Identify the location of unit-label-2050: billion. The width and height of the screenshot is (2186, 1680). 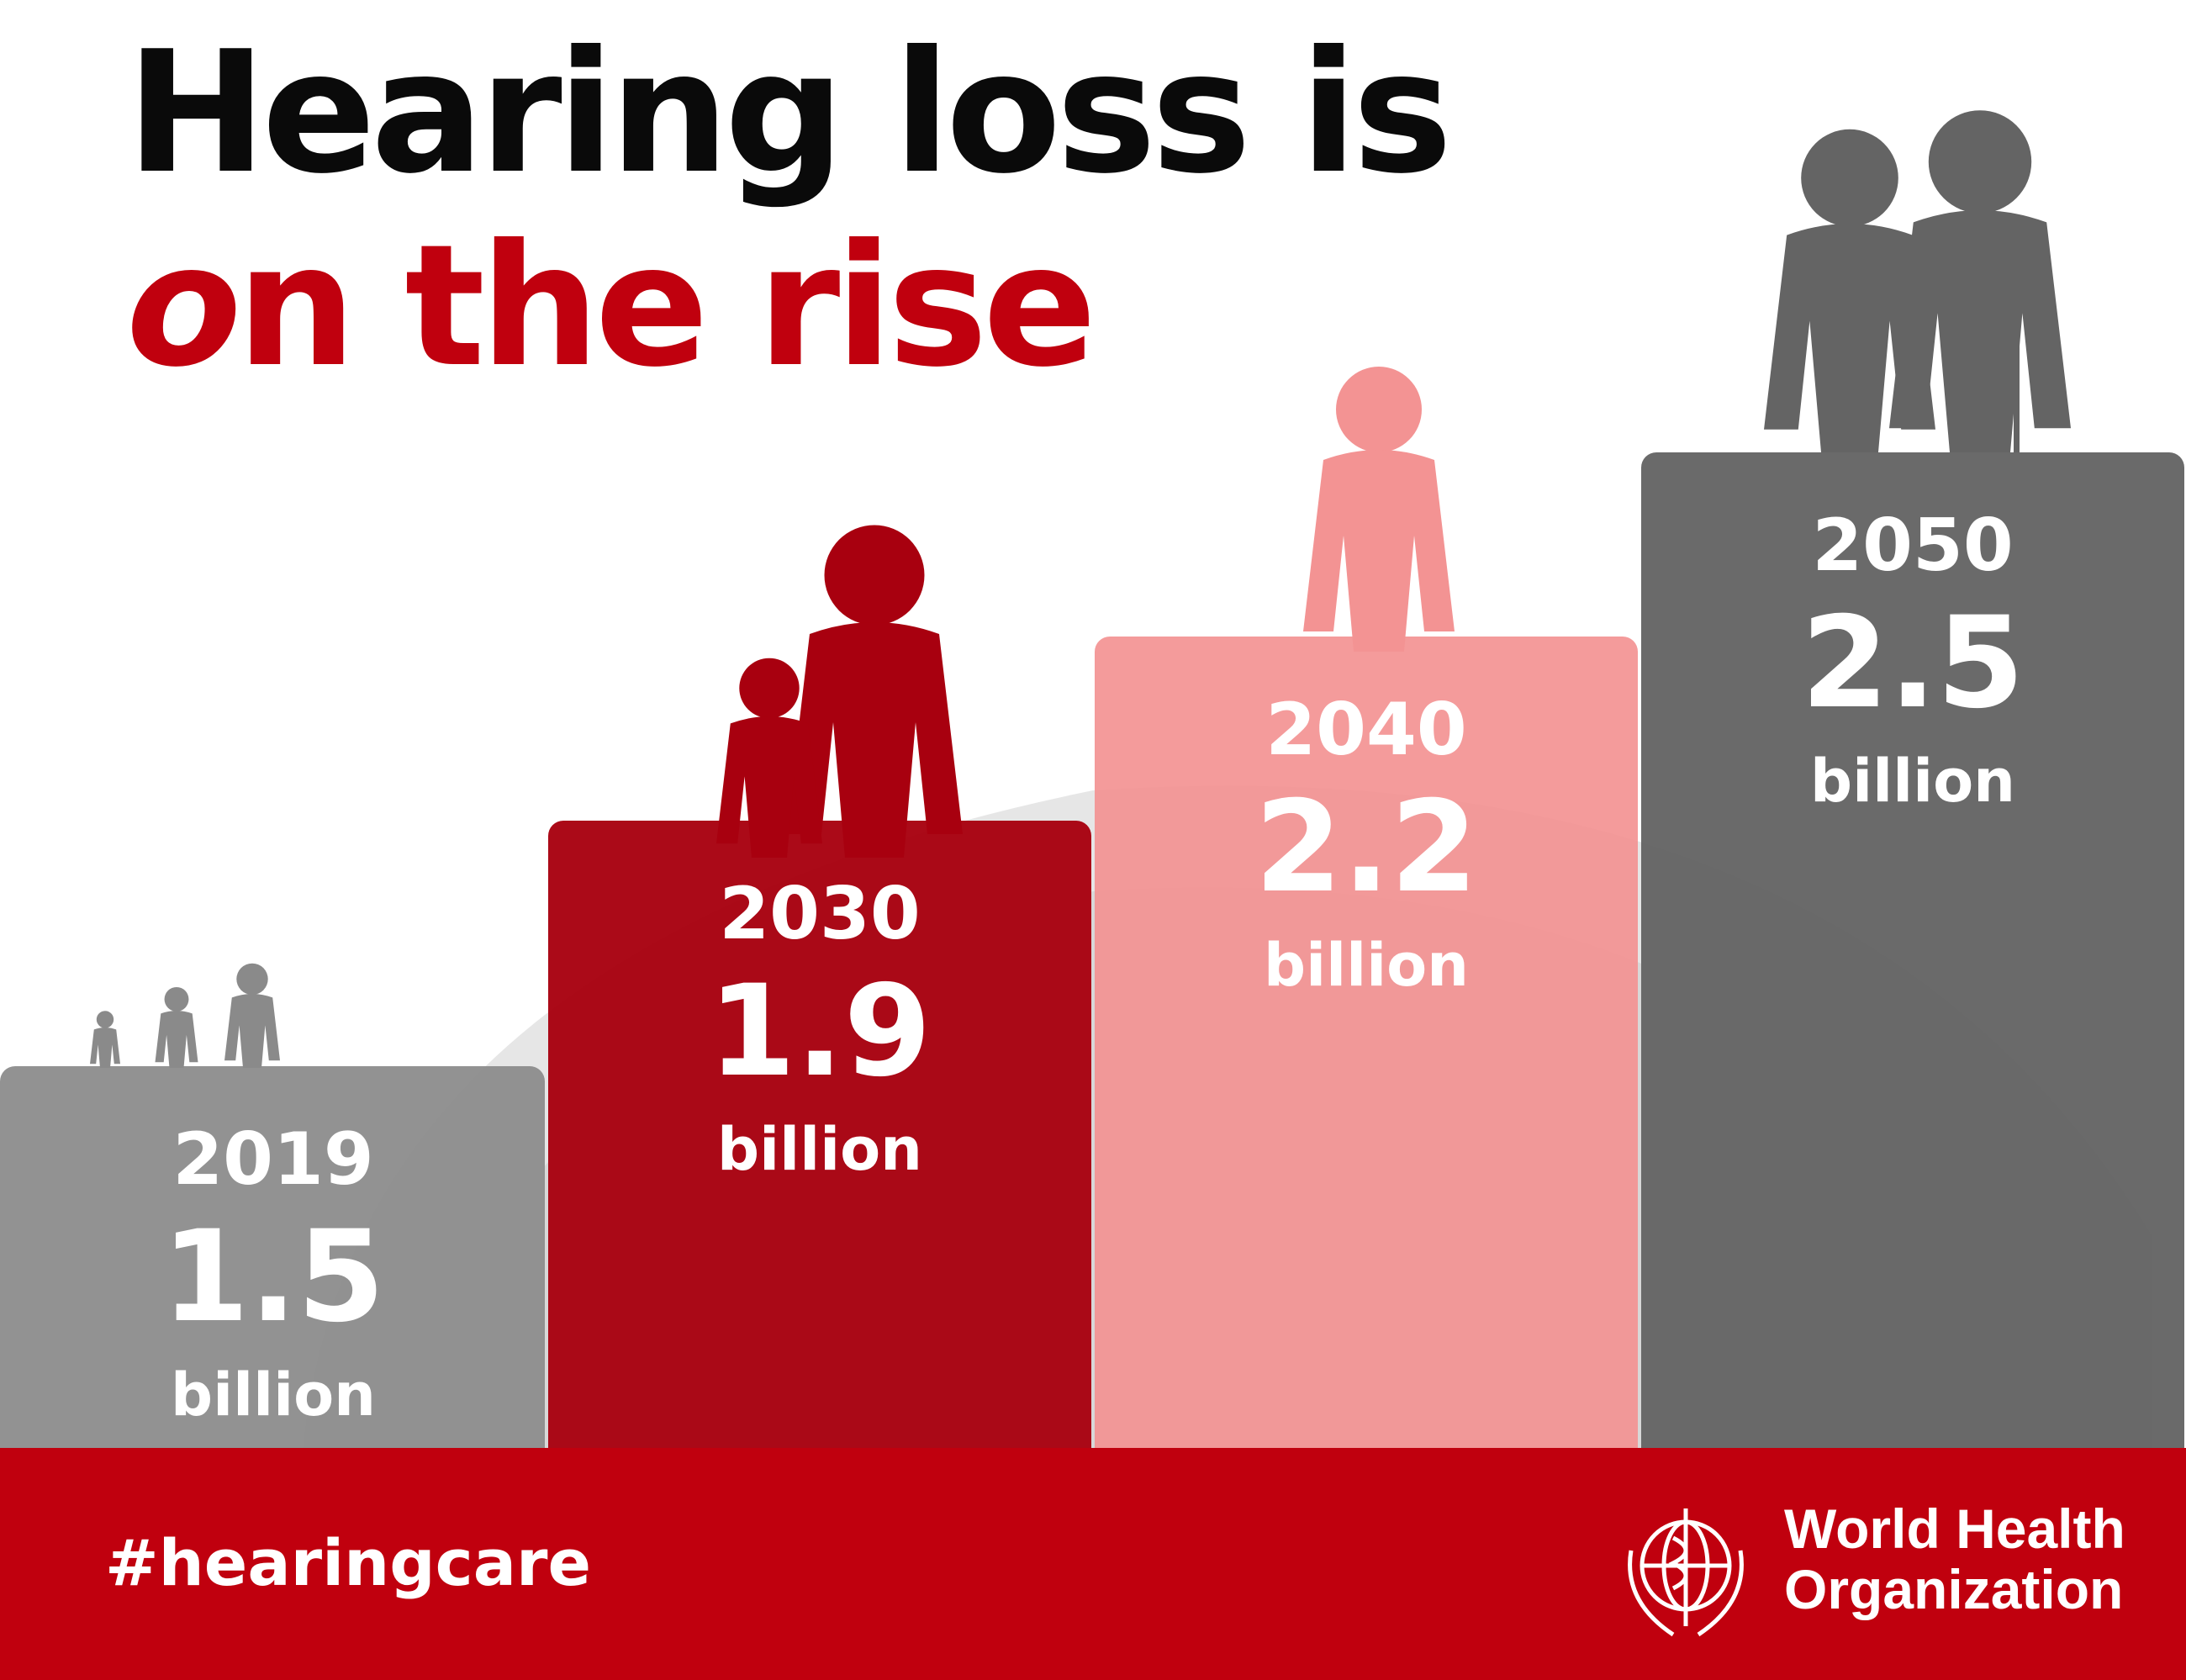
(1912, 782).